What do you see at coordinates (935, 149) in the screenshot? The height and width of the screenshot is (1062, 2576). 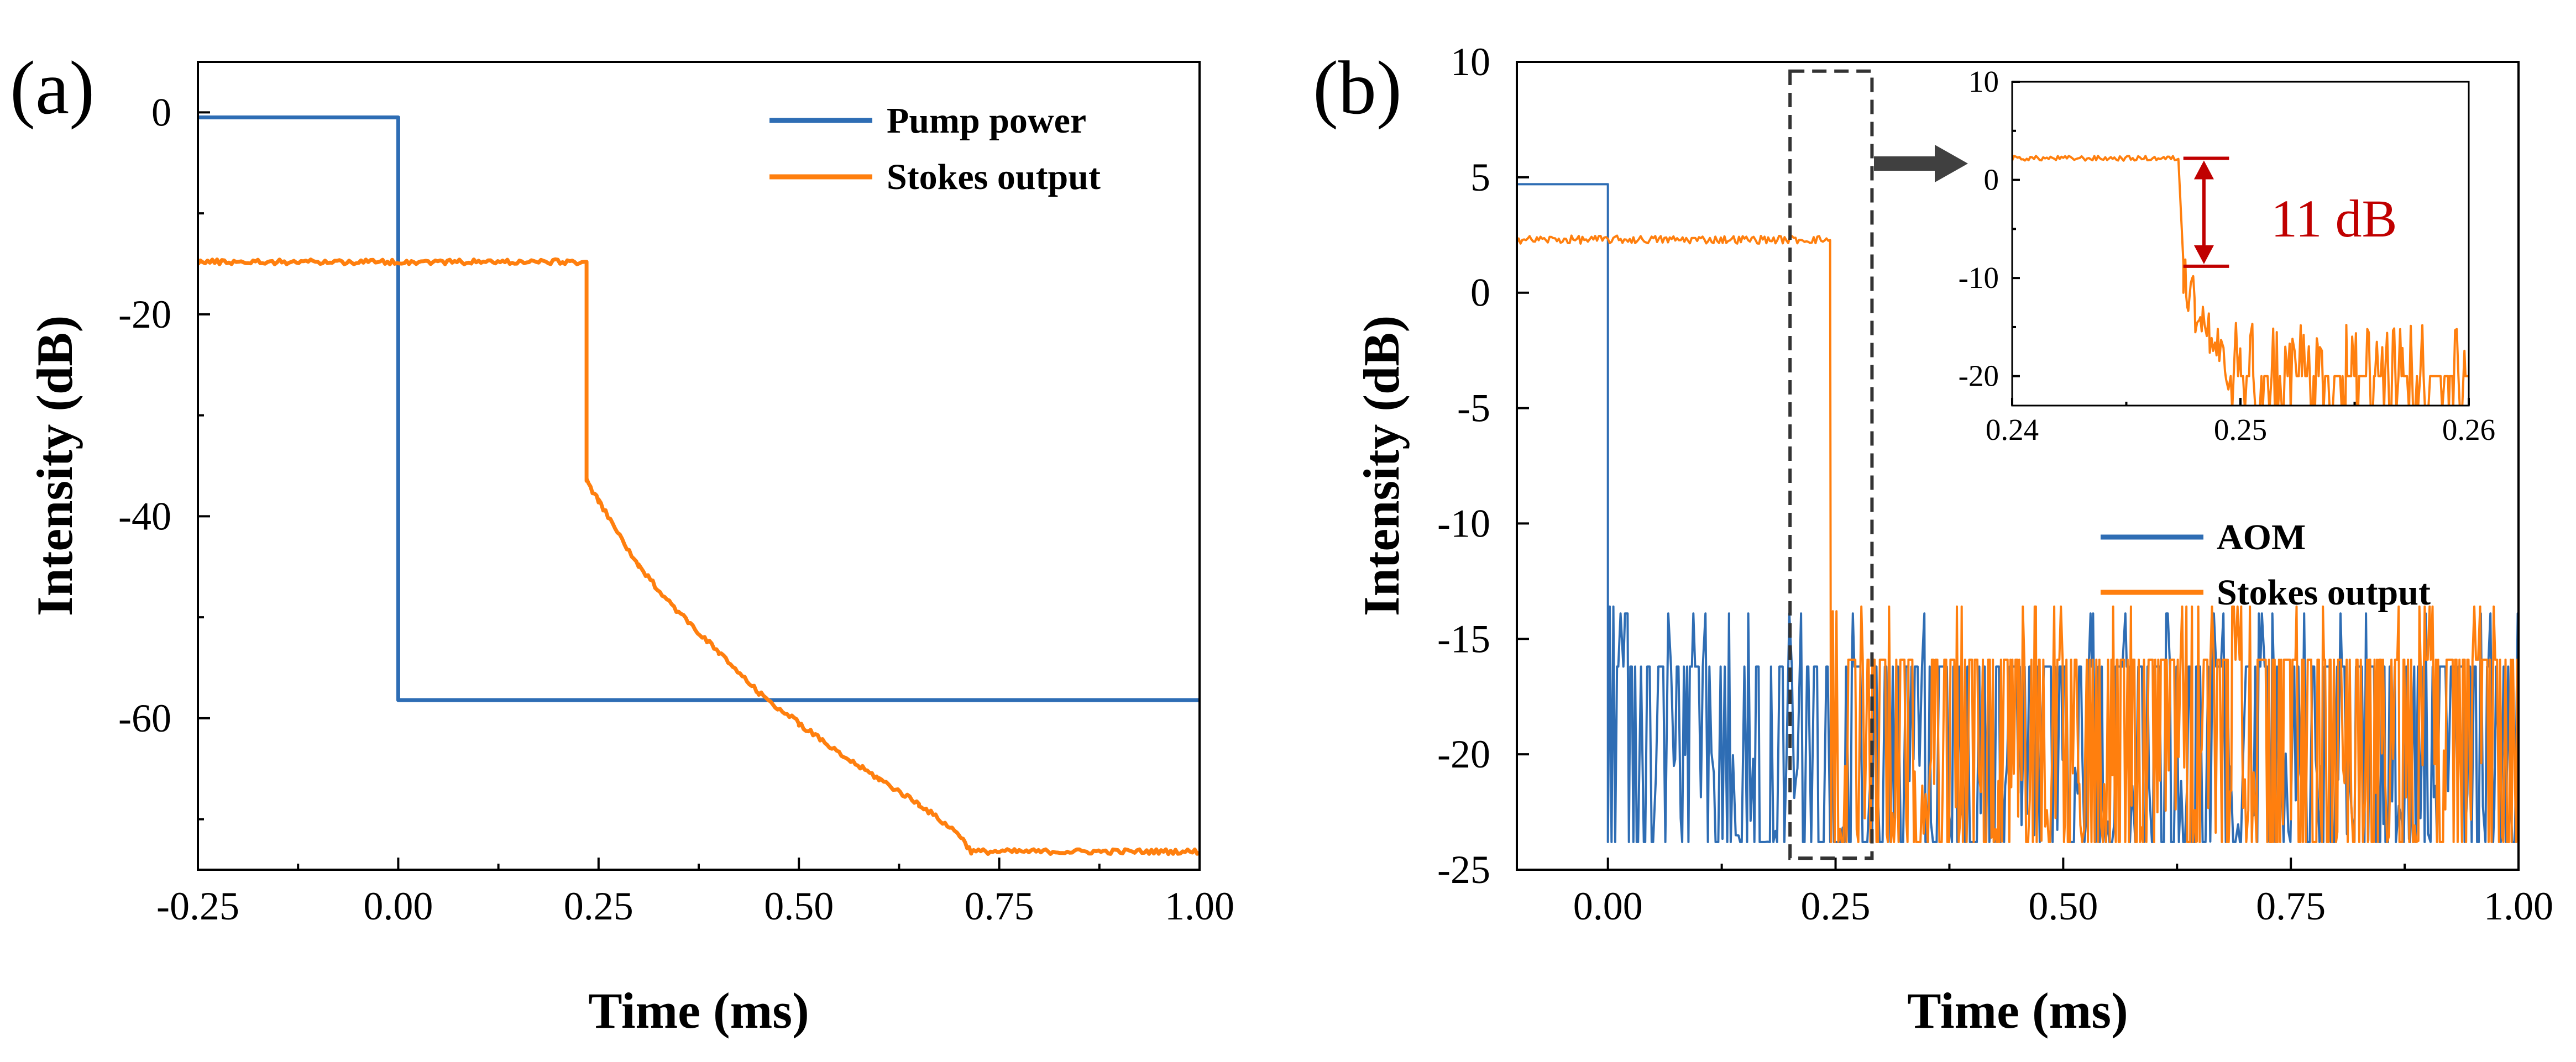 I see `panel-a-legend: Pump power Stokes output` at bounding box center [935, 149].